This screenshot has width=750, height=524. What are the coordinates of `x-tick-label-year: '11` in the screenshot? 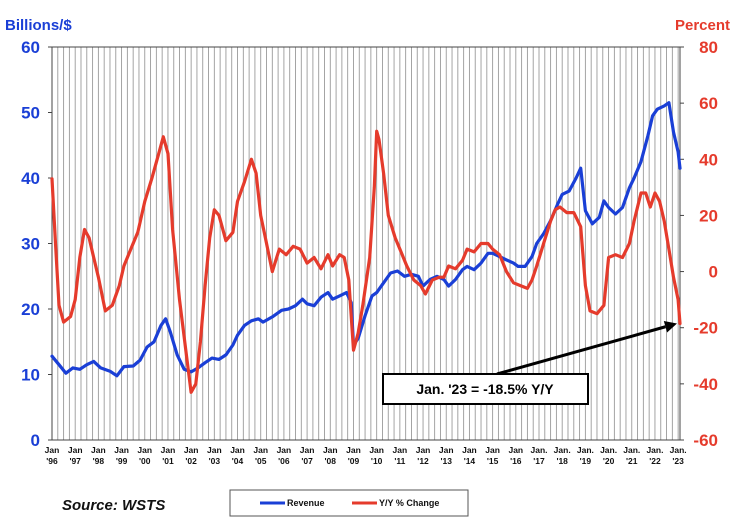 It's located at (399, 461).